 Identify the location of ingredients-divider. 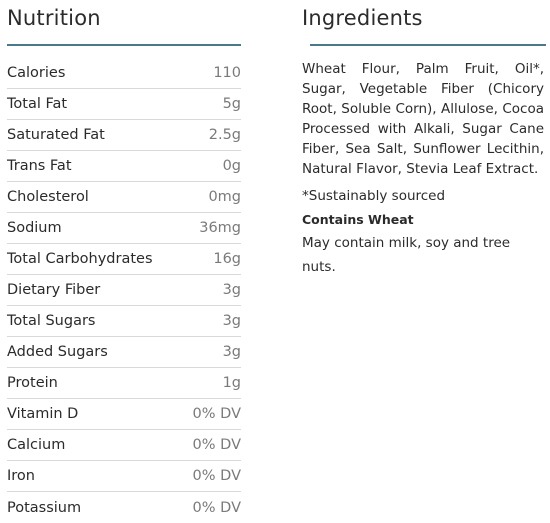
(428, 45).